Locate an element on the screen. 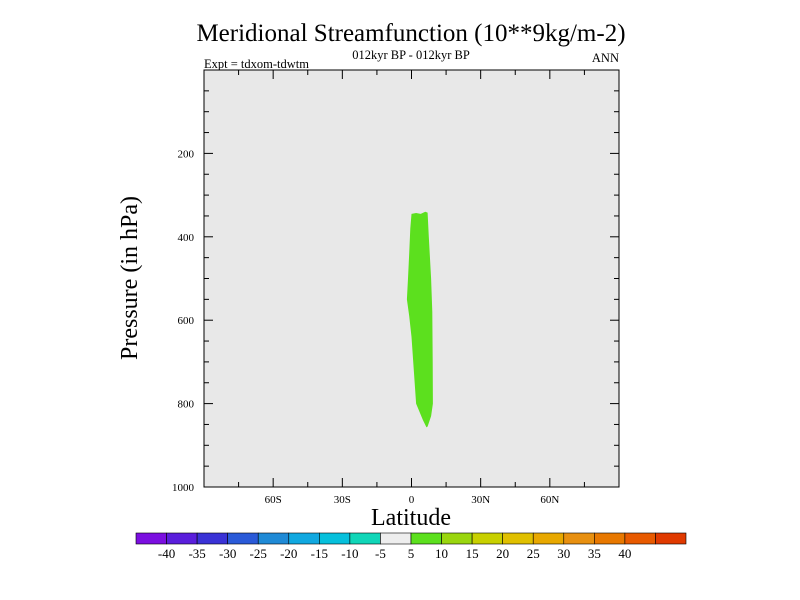 This screenshot has height=600, width=800. y-tick-label: 800 is located at coordinates (186, 405).